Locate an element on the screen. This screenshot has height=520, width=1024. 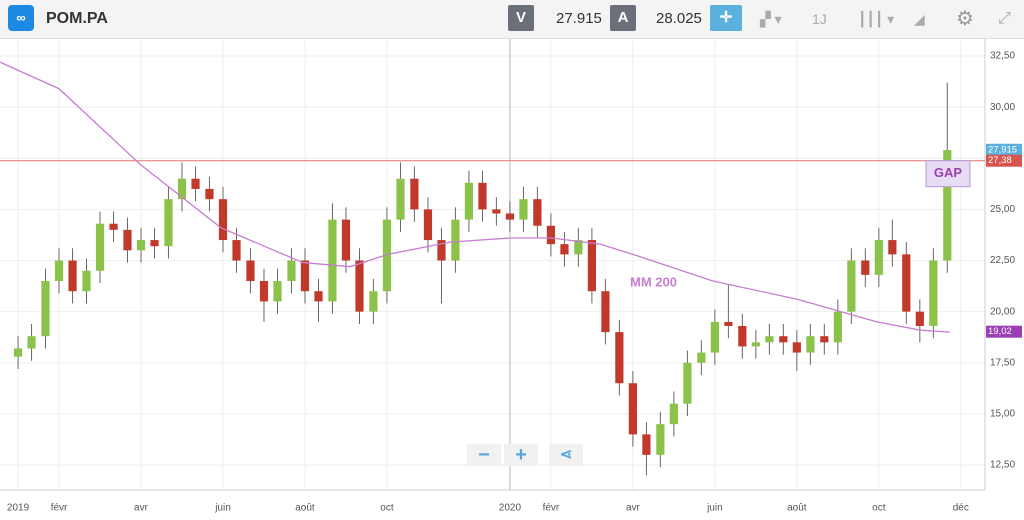
y-tick-label: 15,00 is located at coordinates (1002, 414).